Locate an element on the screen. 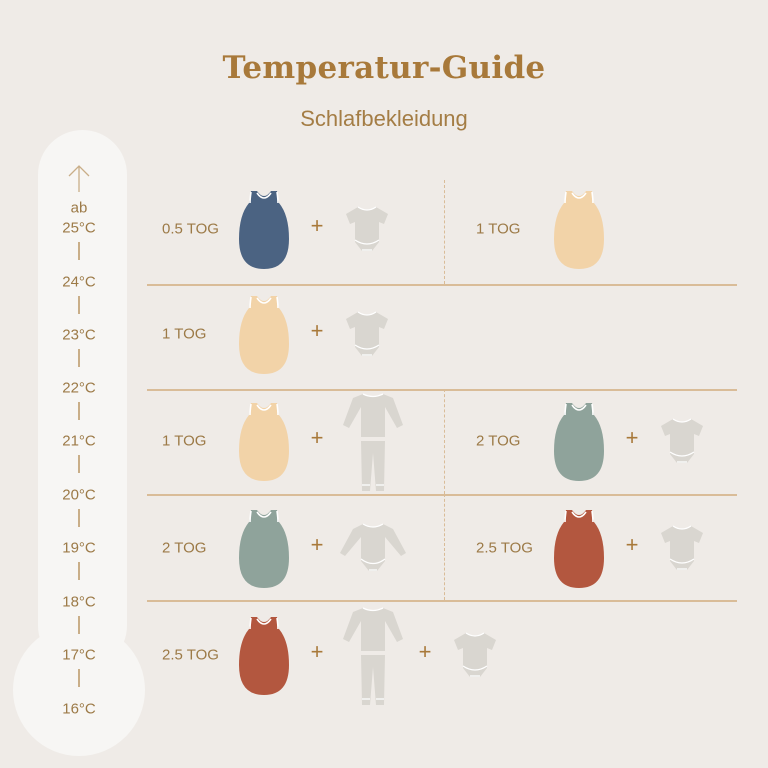 The height and width of the screenshot is (768, 768). tog-label: 0.5 TOG is located at coordinates (190, 229).